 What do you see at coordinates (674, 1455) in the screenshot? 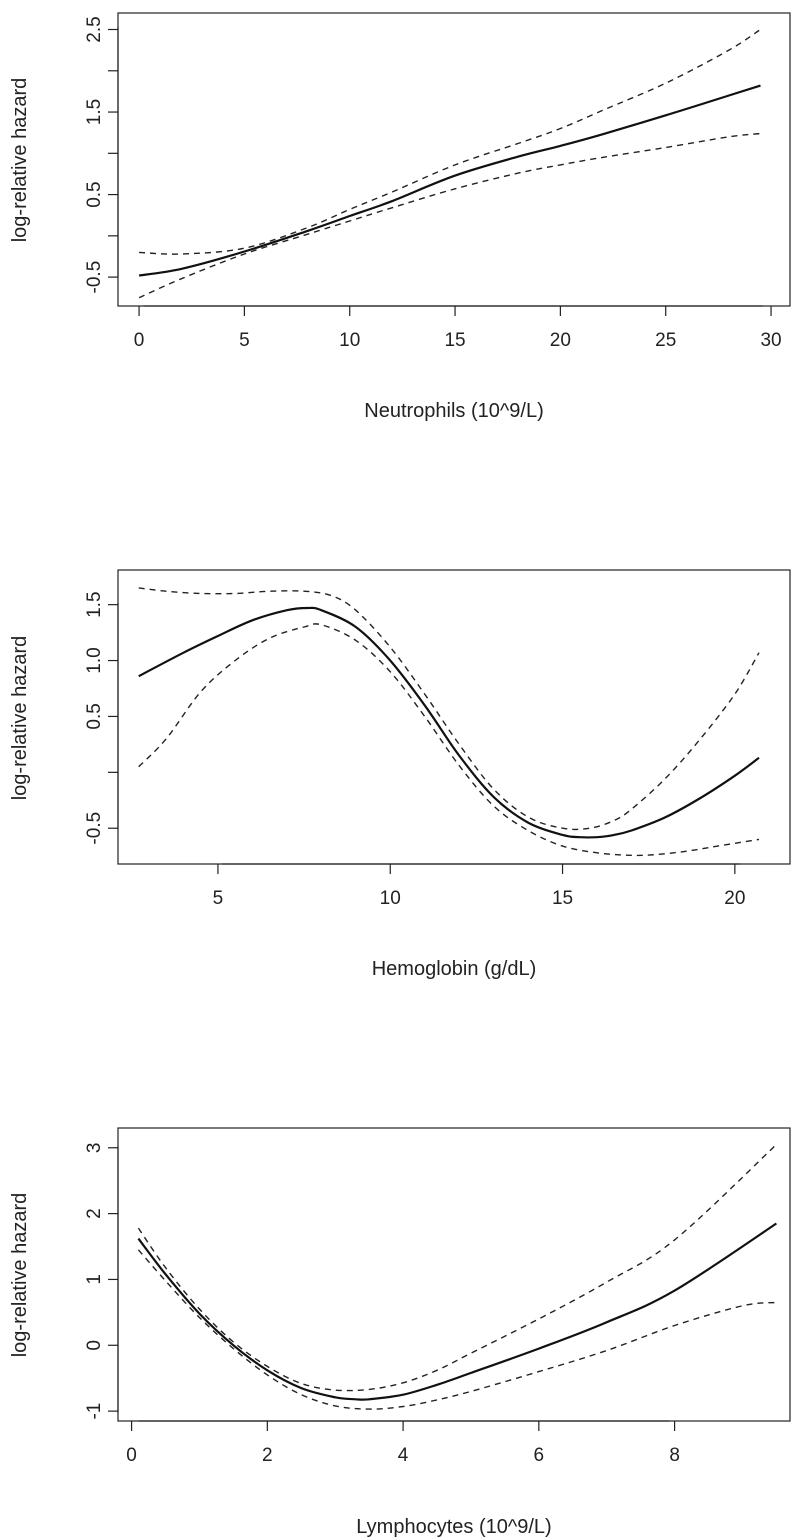
I see `x-tick-label: 8` at bounding box center [674, 1455].